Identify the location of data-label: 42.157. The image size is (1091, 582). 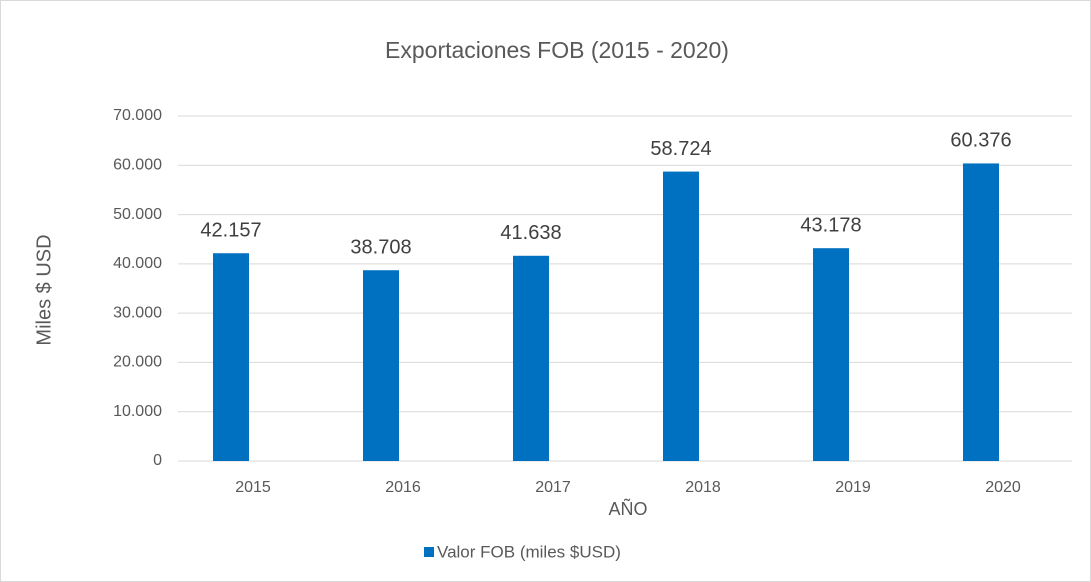
(230, 231).